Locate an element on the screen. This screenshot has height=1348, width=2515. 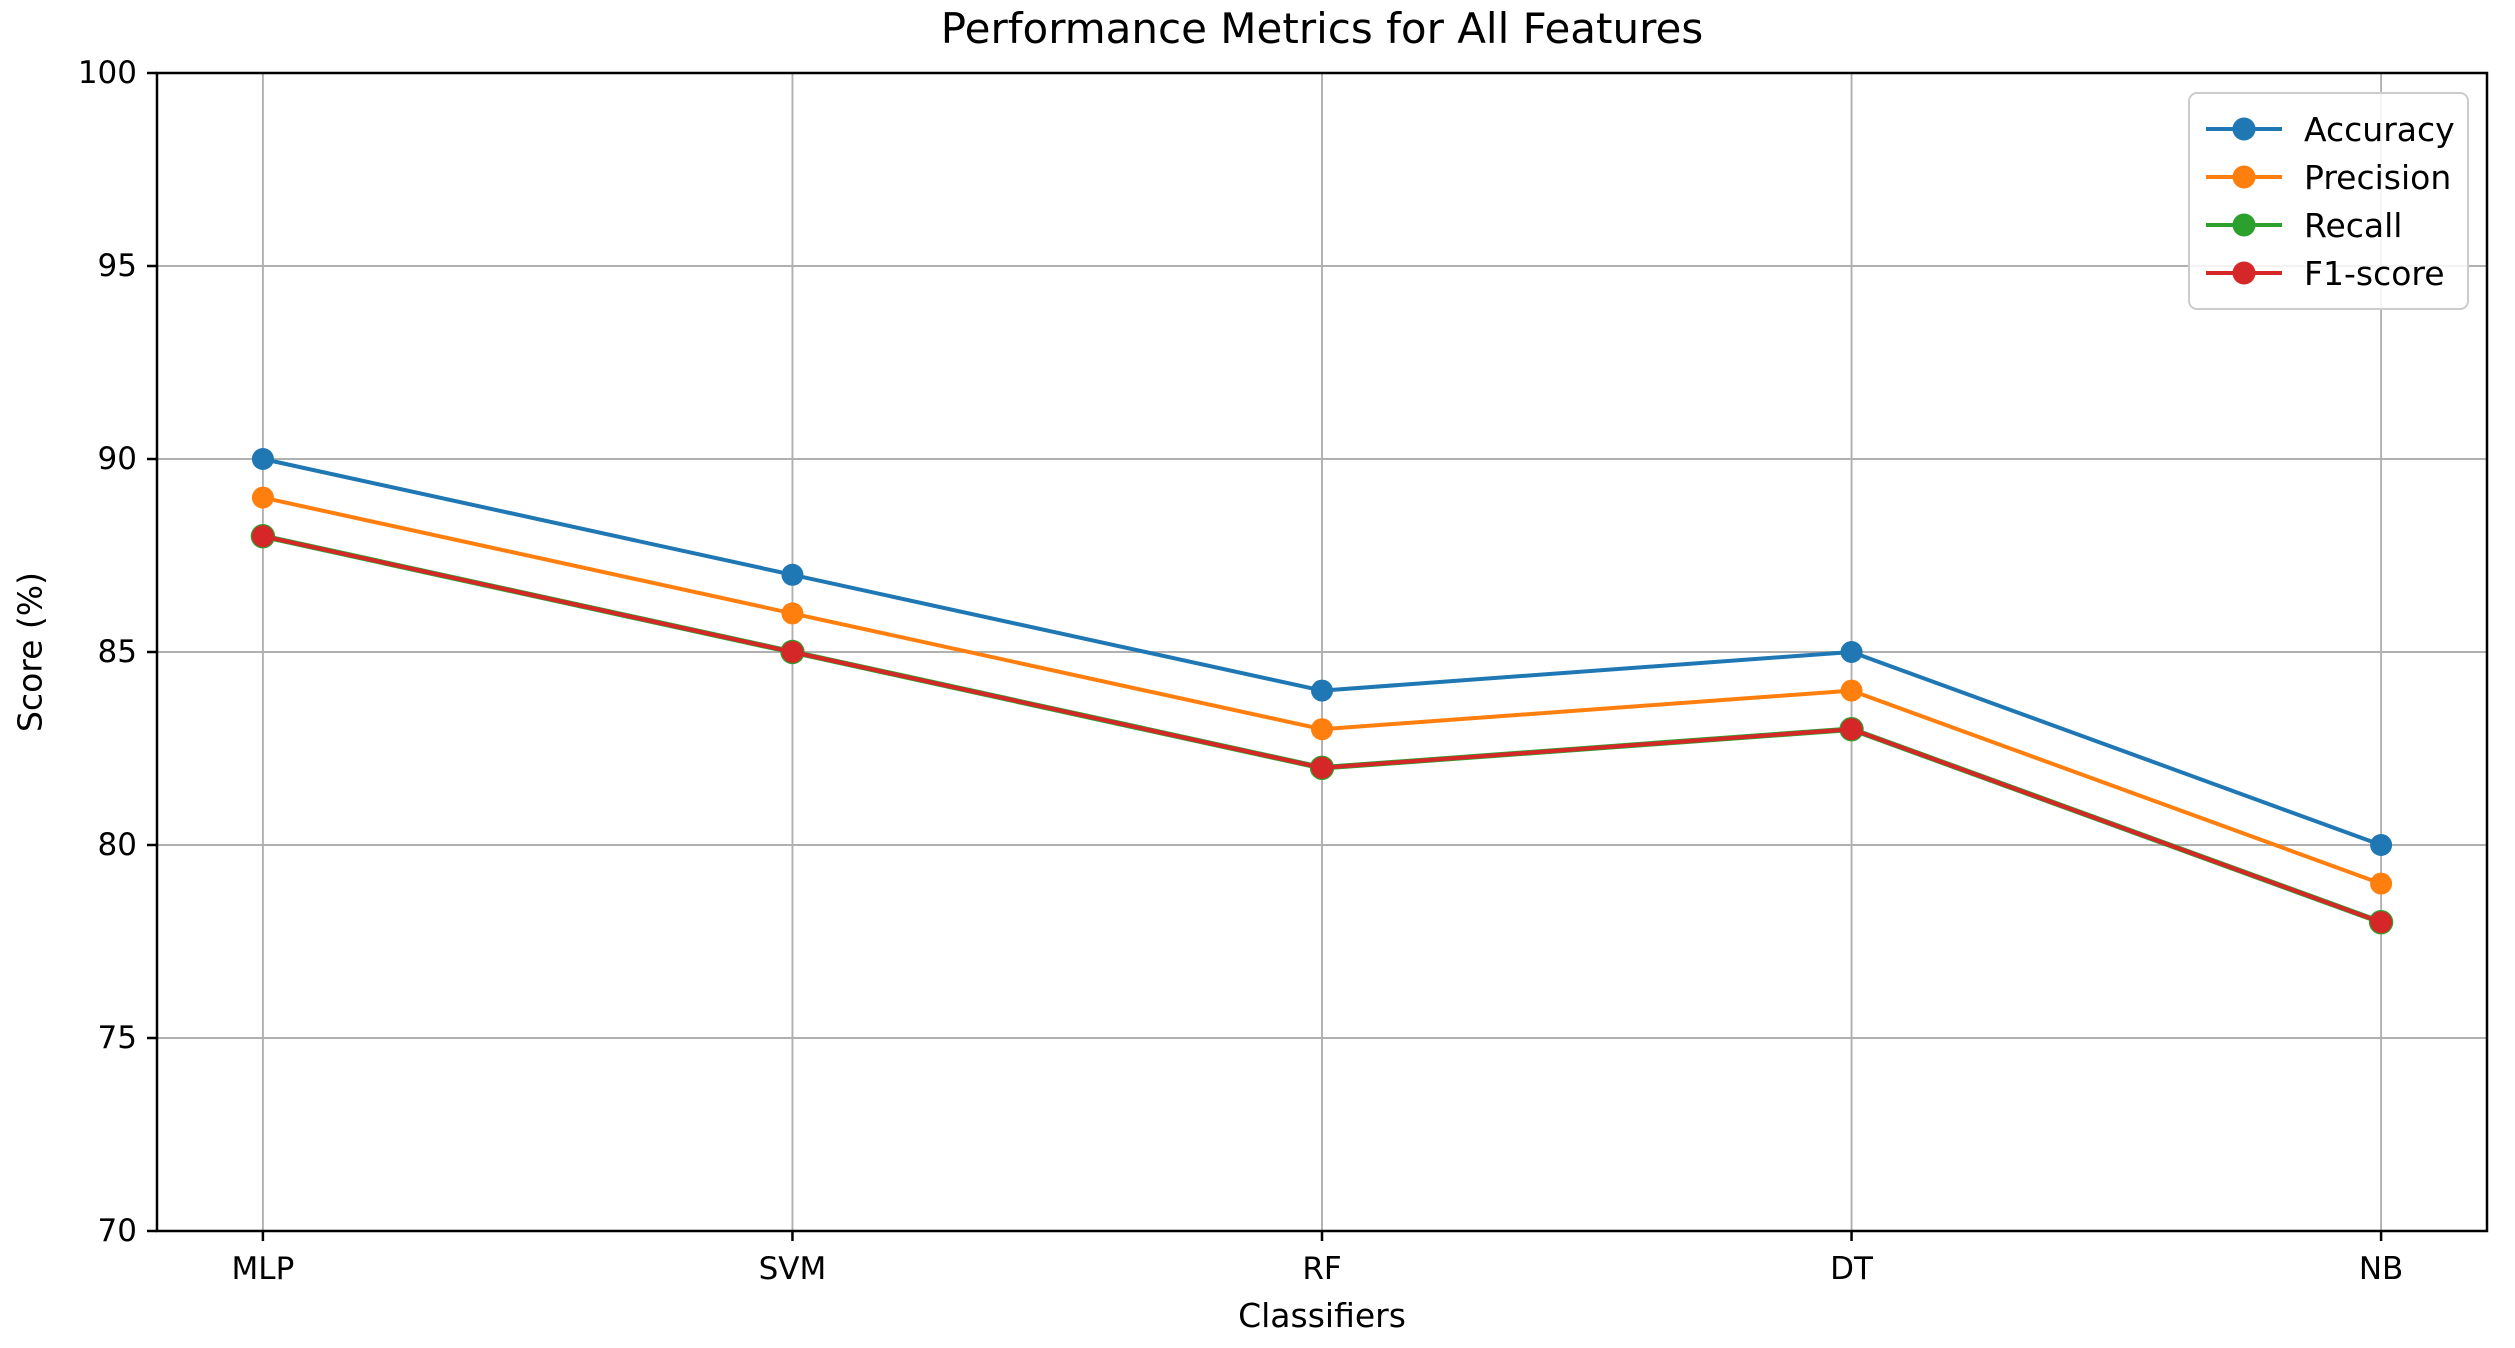
data-point-accuracy-rf is located at coordinates (1322, 690).